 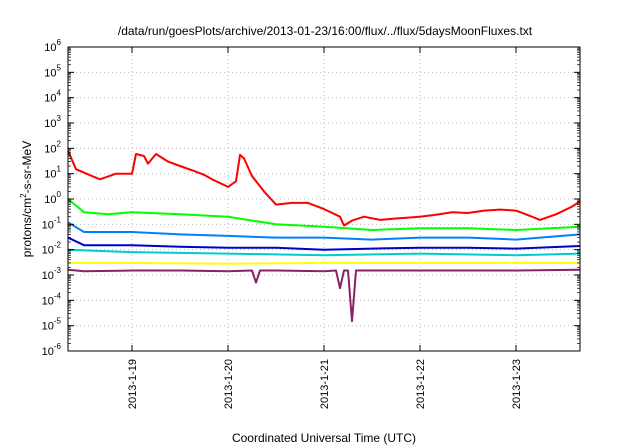 I want to click on y-tick-label: 10³, so click(x=52, y=122).